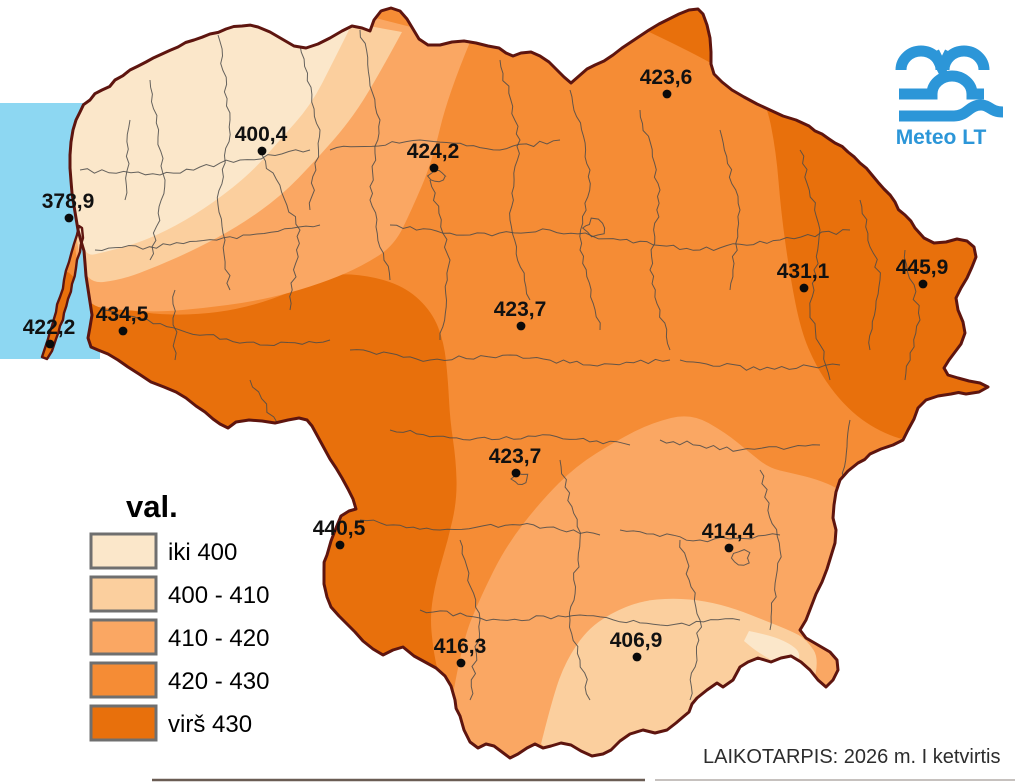  I want to click on legend-label-420-430: 420 - 430, so click(218, 681).